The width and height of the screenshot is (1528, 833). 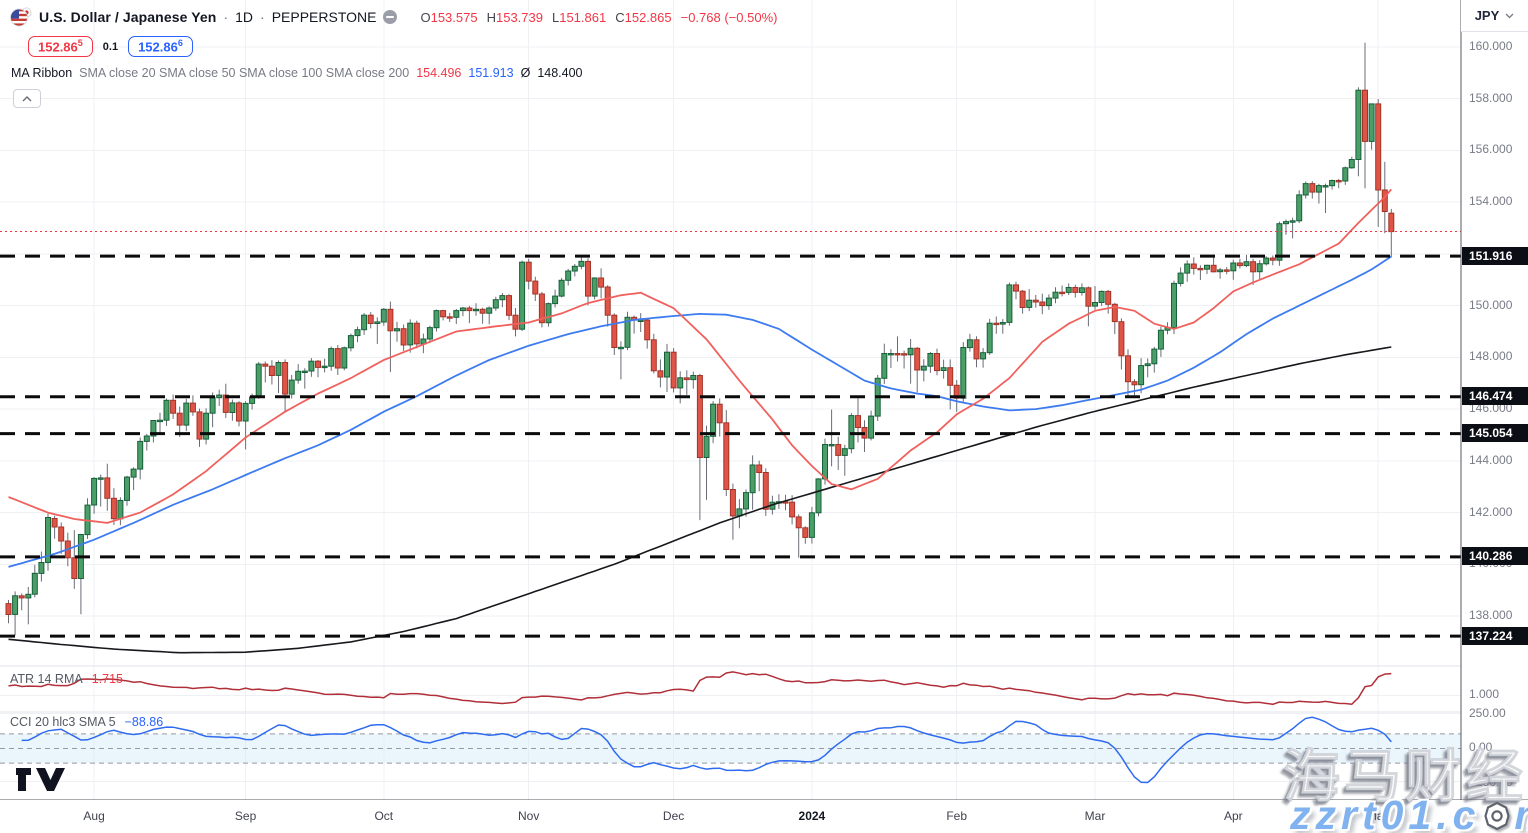 I want to click on average-symbol: Ø, so click(x=525, y=73).